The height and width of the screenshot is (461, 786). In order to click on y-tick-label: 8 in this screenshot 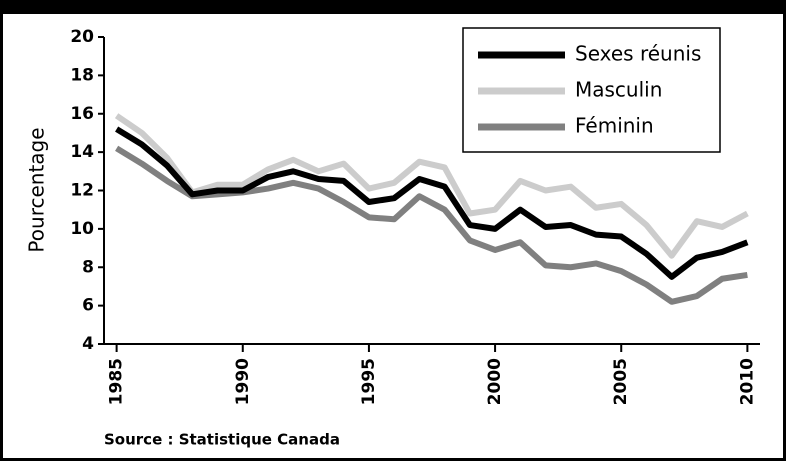, I will do `click(88, 267)`.